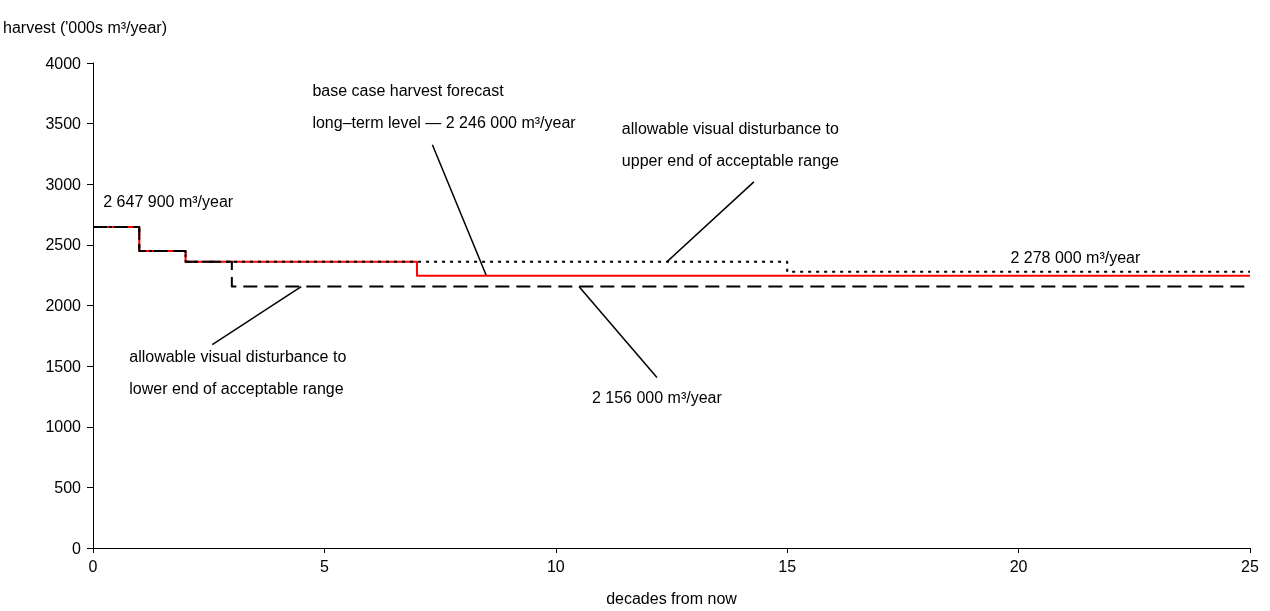 The height and width of the screenshot is (611, 1270). I want to click on annotation: 2 278 000 m³/year, so click(1075, 258).